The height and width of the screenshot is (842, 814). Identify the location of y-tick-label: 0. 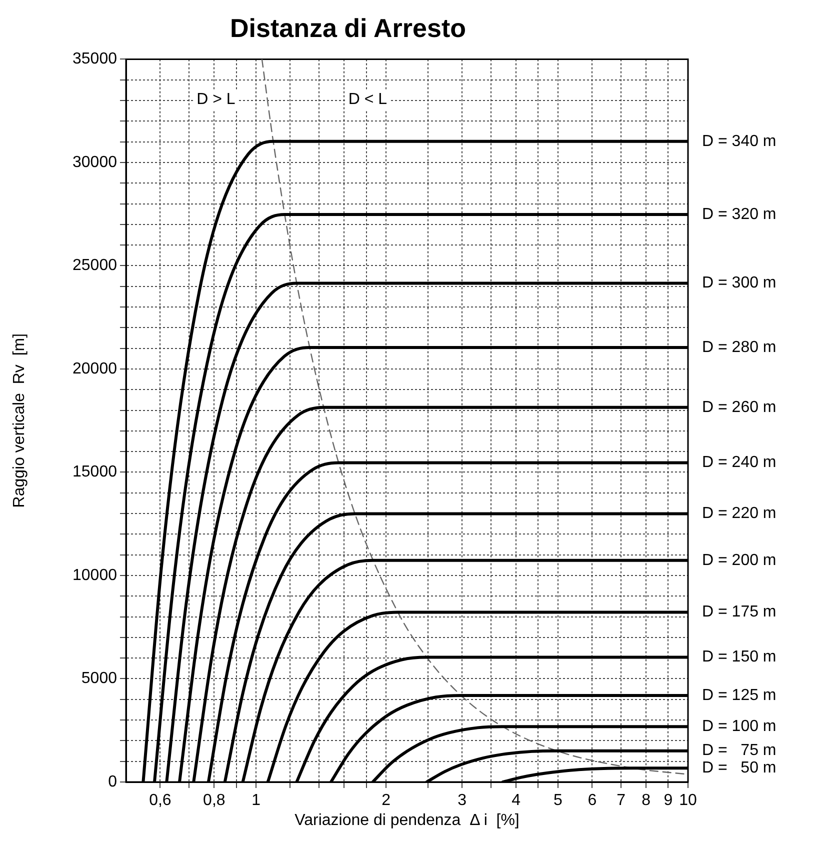
(113, 781).